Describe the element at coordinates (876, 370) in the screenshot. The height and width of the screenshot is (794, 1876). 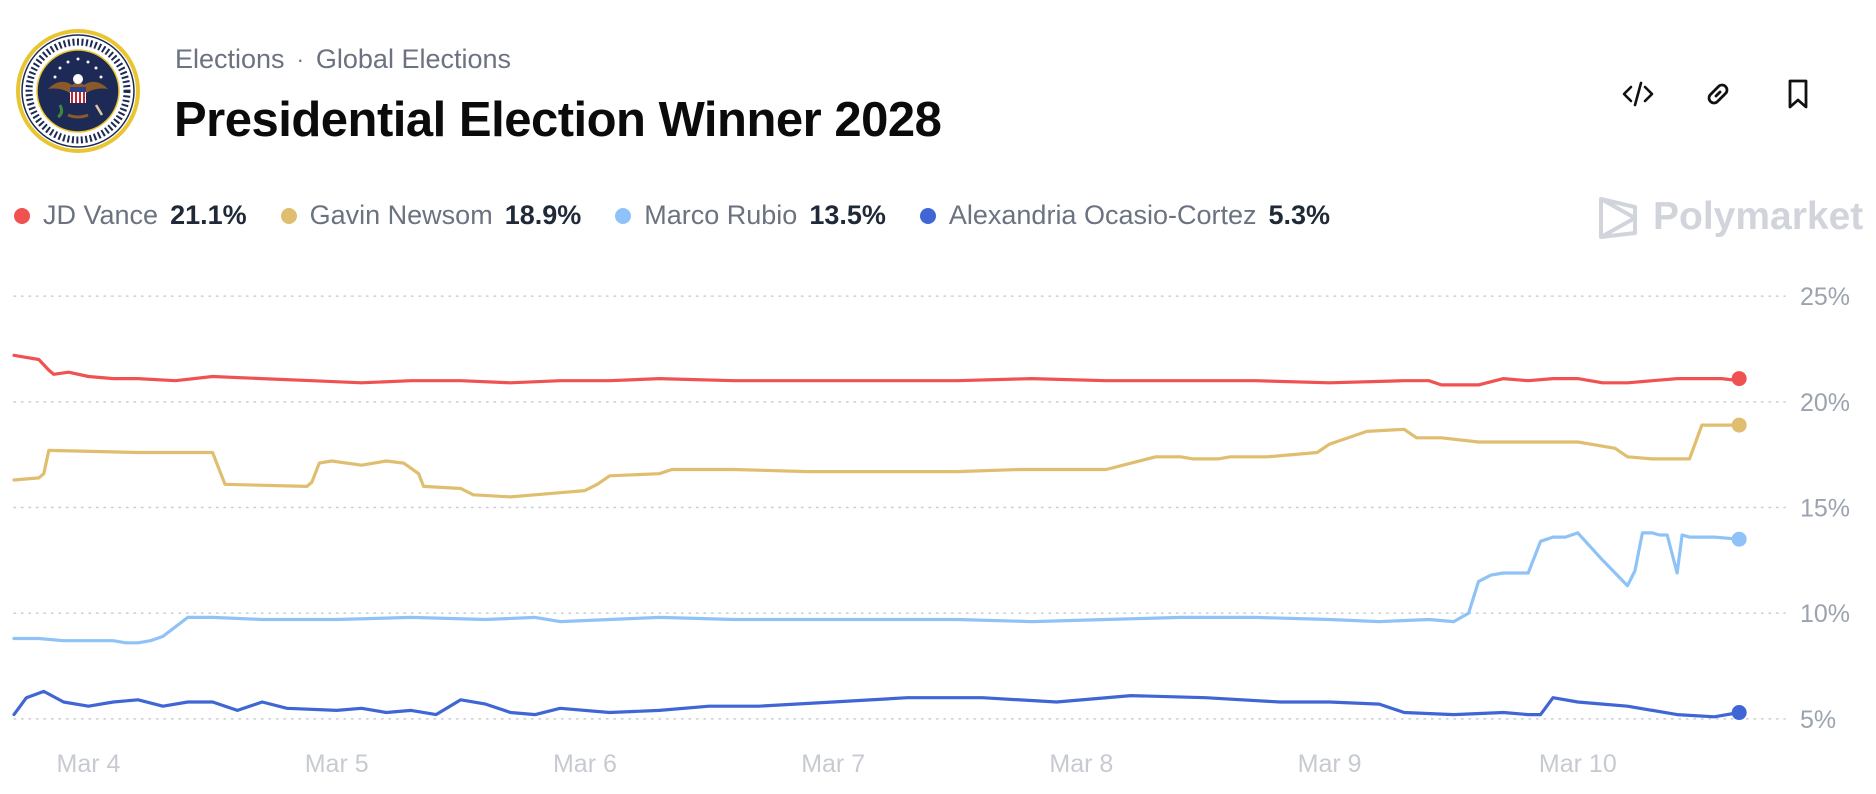
I see `series-line-jd-vance` at that location.